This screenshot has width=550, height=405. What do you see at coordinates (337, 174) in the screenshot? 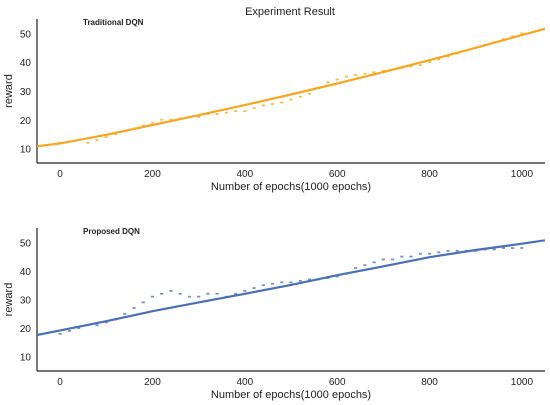
I see `traditional-x-tick-label: 600` at bounding box center [337, 174].